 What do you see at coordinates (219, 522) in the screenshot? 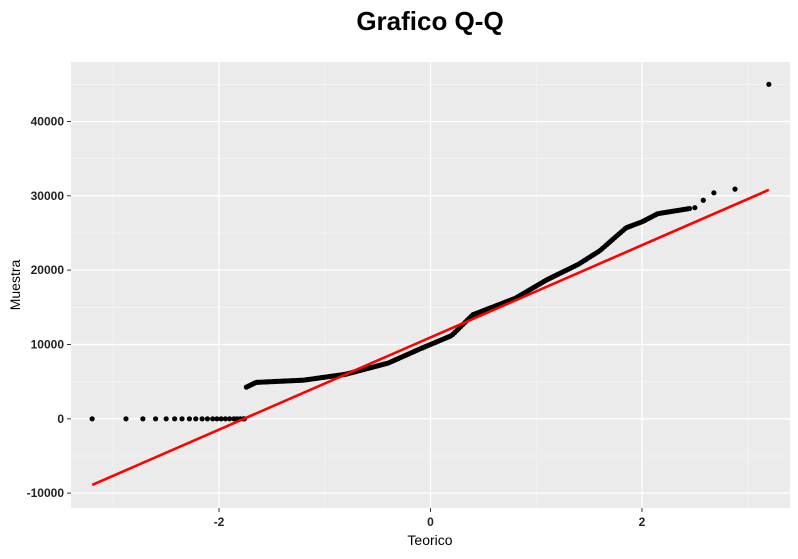
I see `x-tick-label: -2` at bounding box center [219, 522].